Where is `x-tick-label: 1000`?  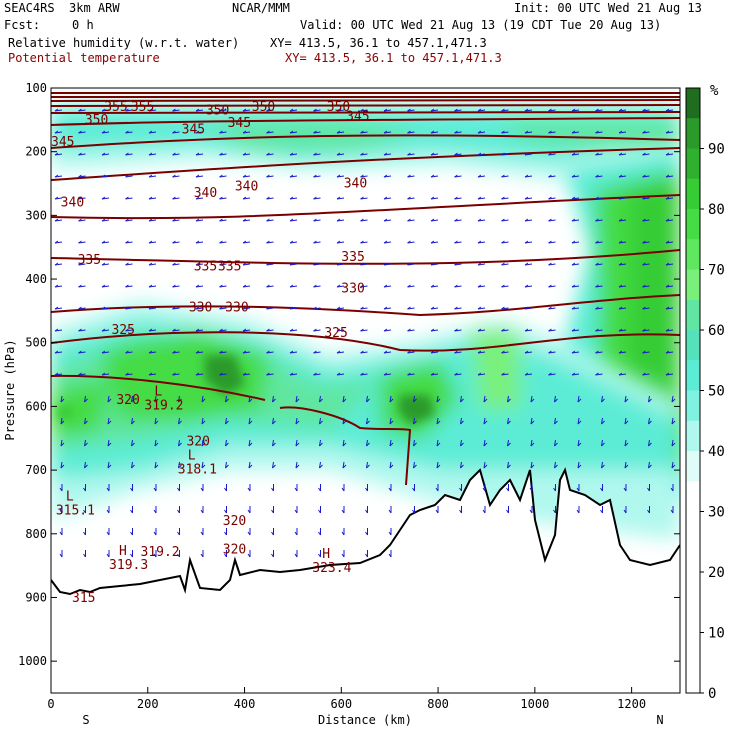 x-tick-label: 1000 is located at coordinates (534, 704).